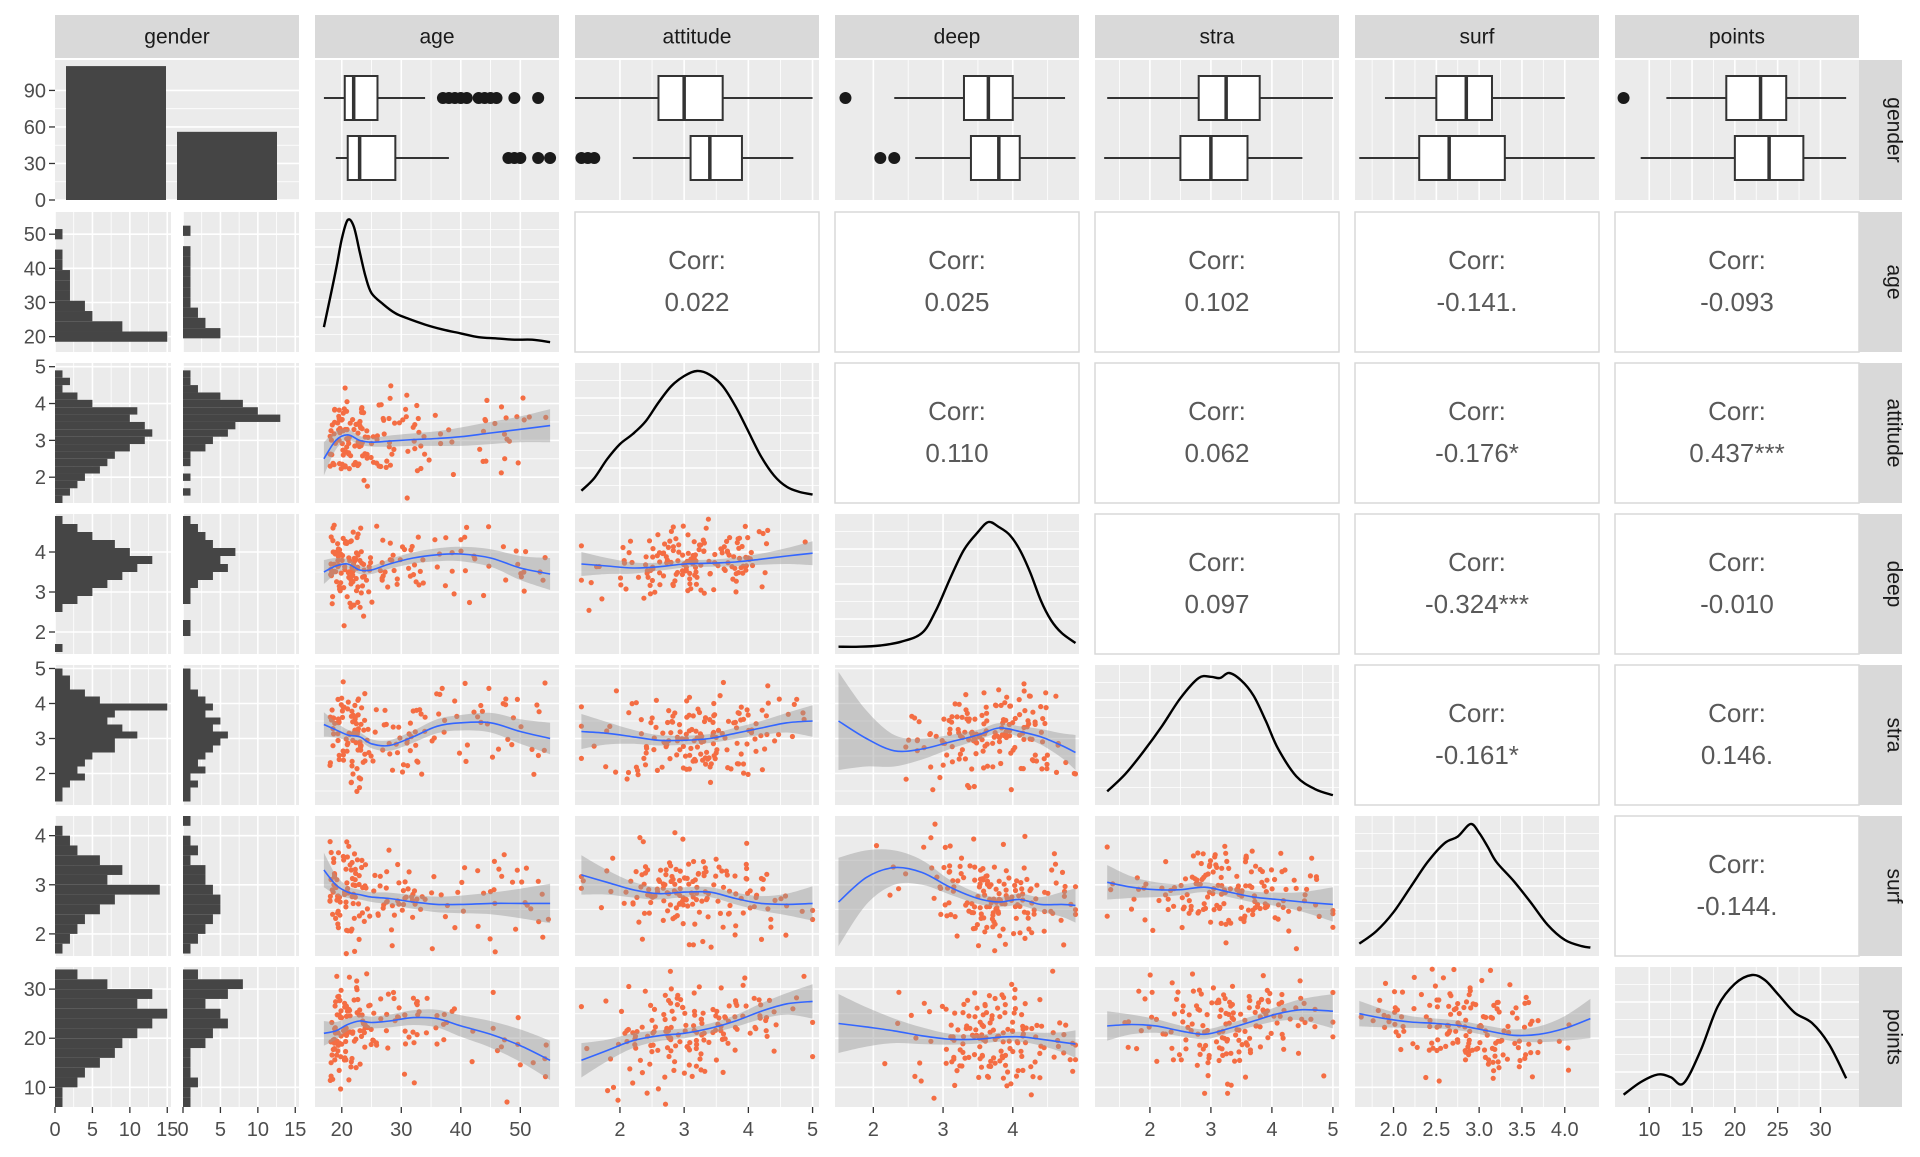  What do you see at coordinates (1477, 735) in the screenshot?
I see `corr-panel-stra-surf: Corr:-0.161*` at bounding box center [1477, 735].